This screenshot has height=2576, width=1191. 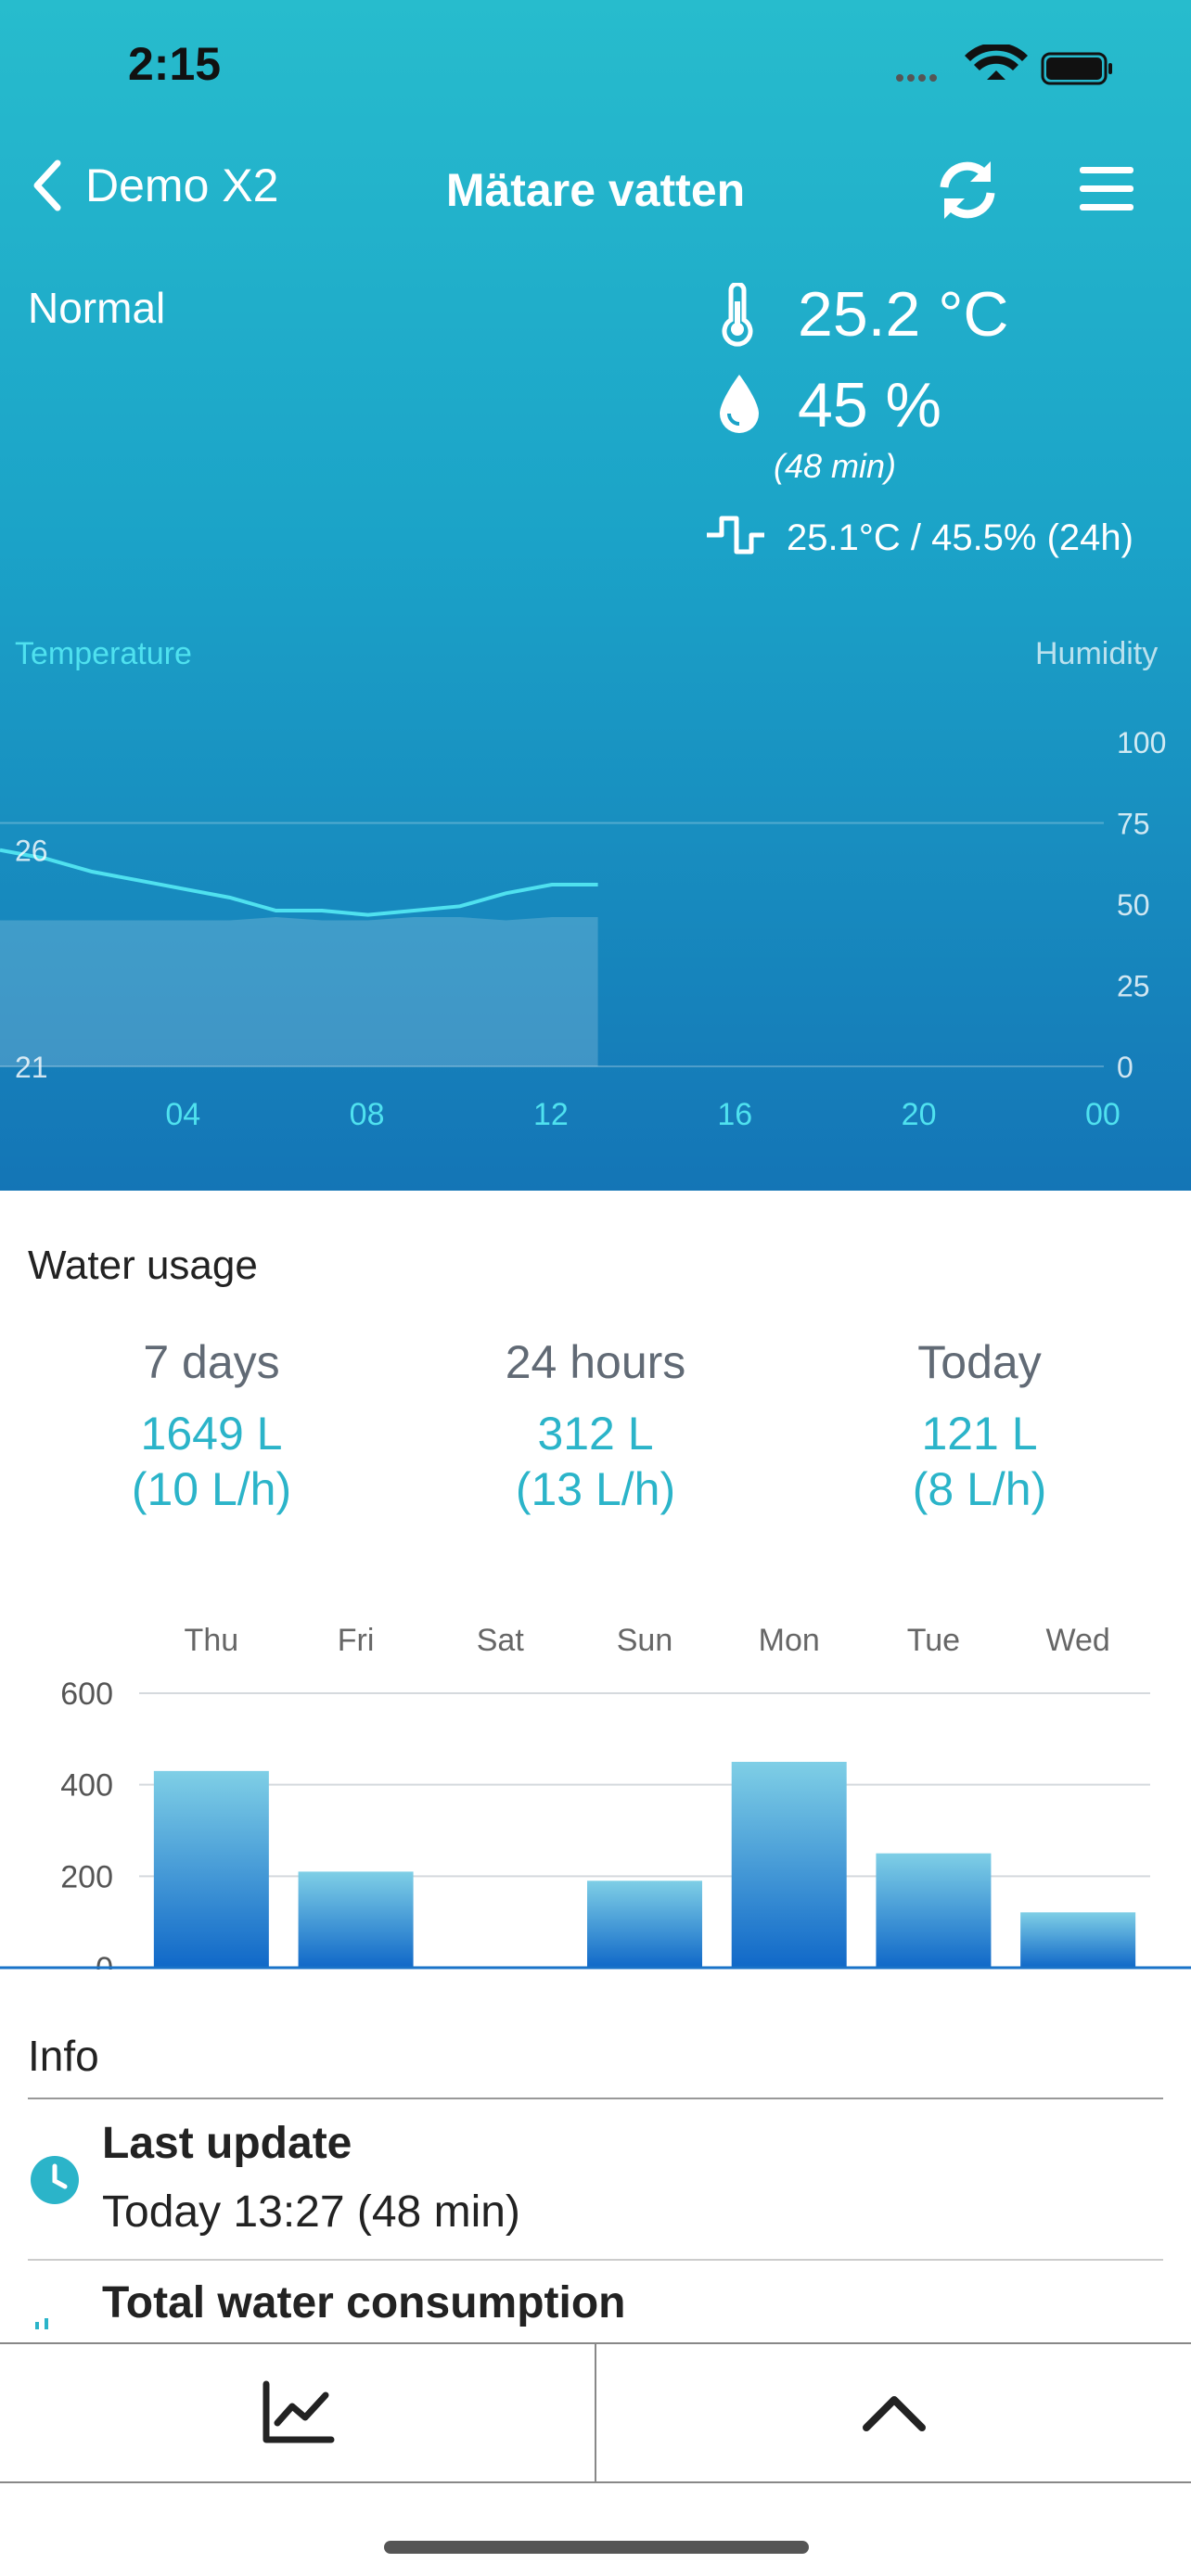 I want to click on wifi-icon, so click(x=996, y=62).